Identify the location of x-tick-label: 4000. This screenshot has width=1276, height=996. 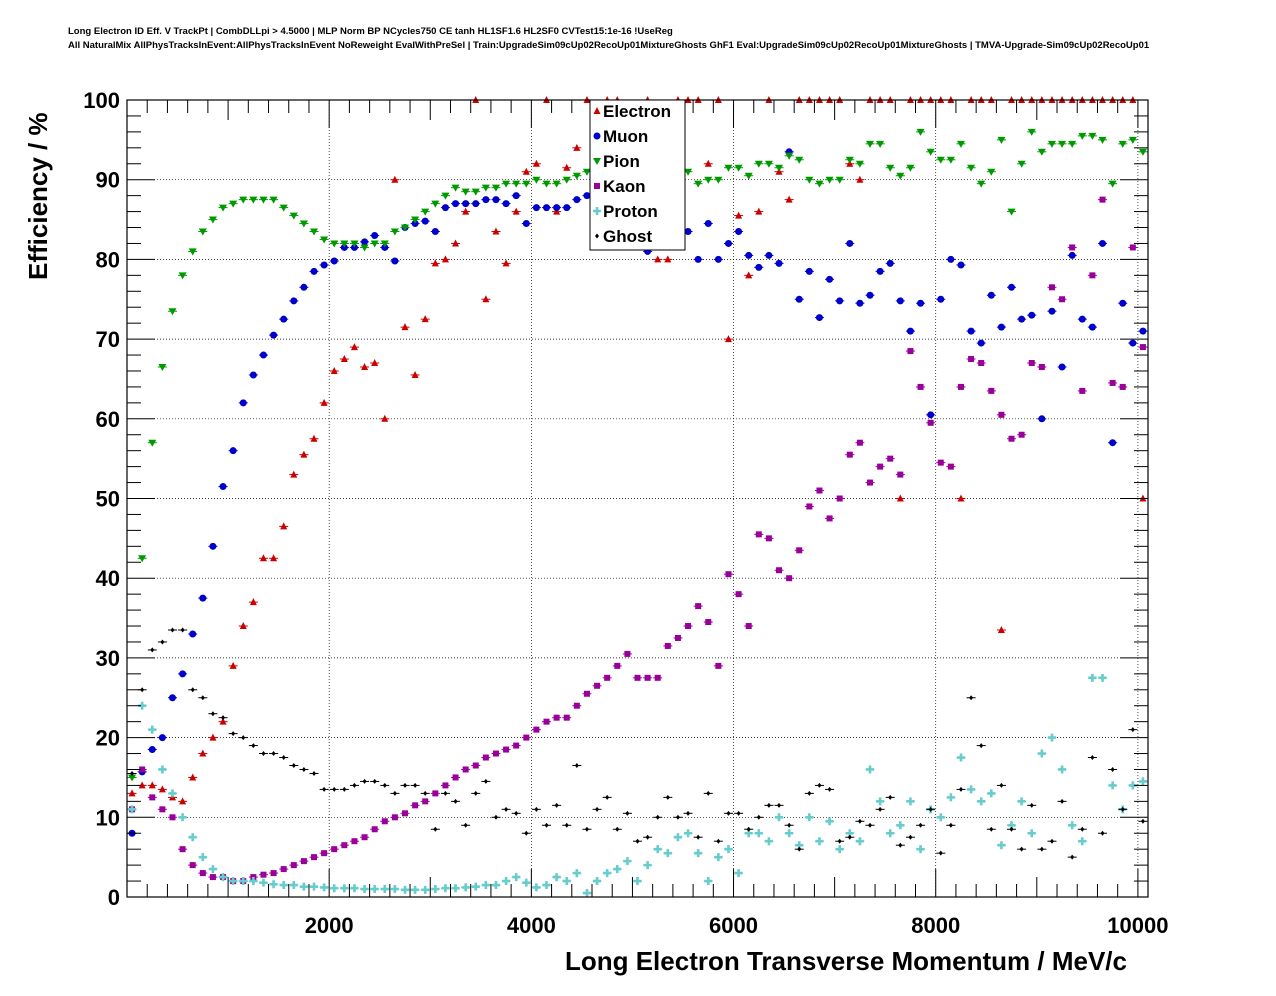
(531, 925).